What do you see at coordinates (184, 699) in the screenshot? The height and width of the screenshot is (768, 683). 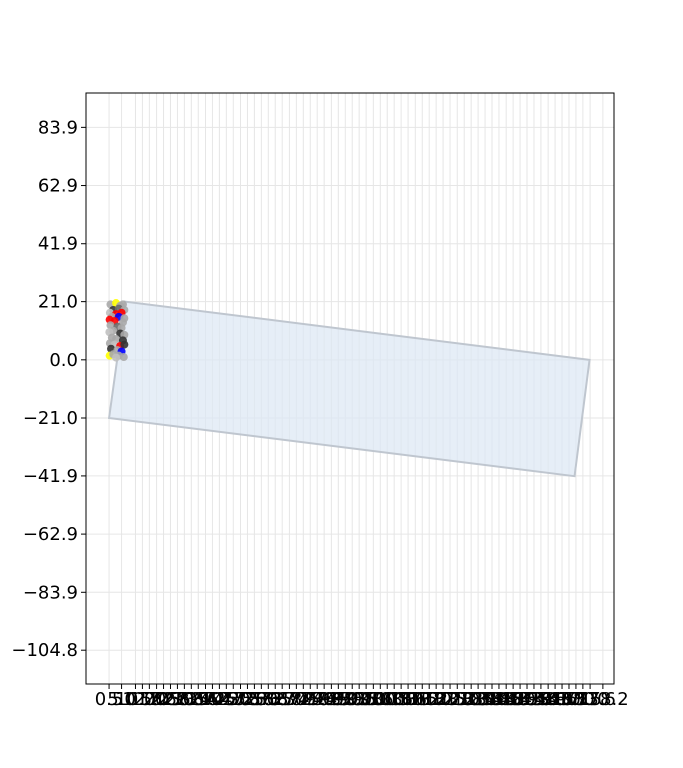 I see `x-tick-label: 27.6` at bounding box center [184, 699].